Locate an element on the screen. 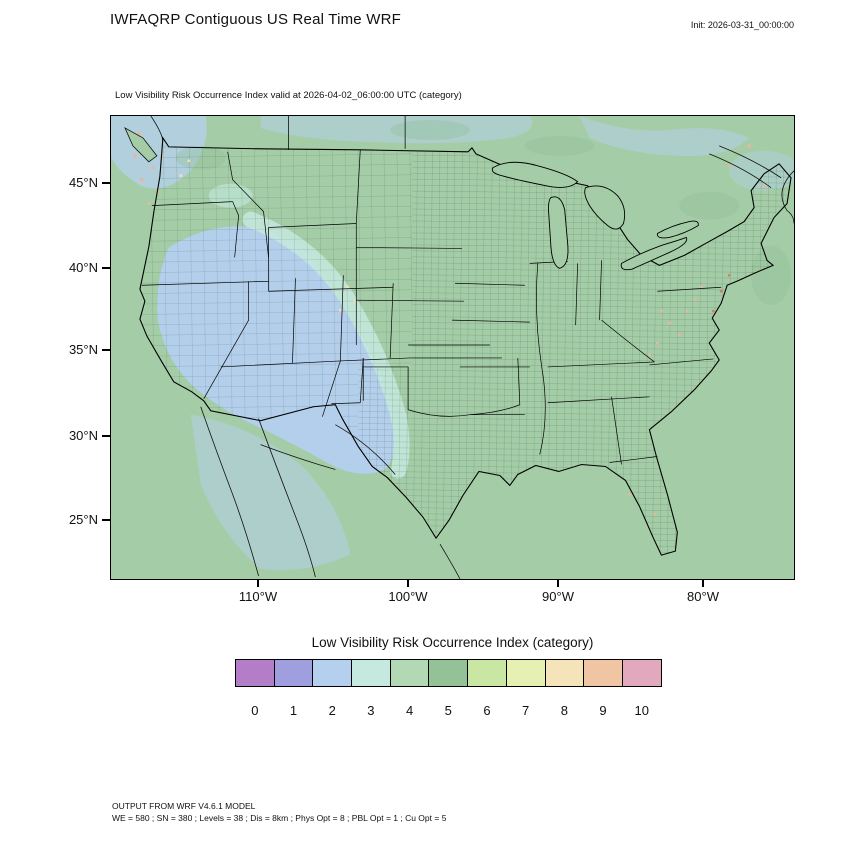 This screenshot has height=850, width=850. great-lakes is located at coordinates (595, 216).